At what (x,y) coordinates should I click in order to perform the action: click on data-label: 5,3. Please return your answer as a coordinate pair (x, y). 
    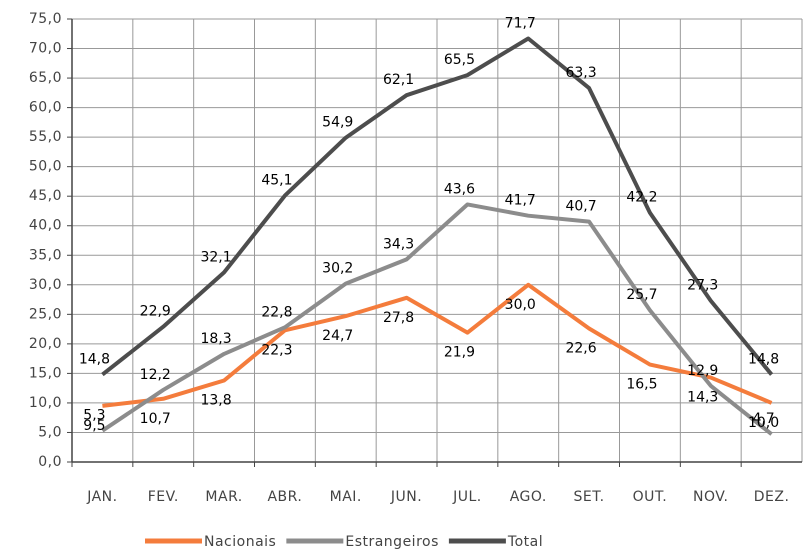
    Looking at the image, I should click on (94, 416).